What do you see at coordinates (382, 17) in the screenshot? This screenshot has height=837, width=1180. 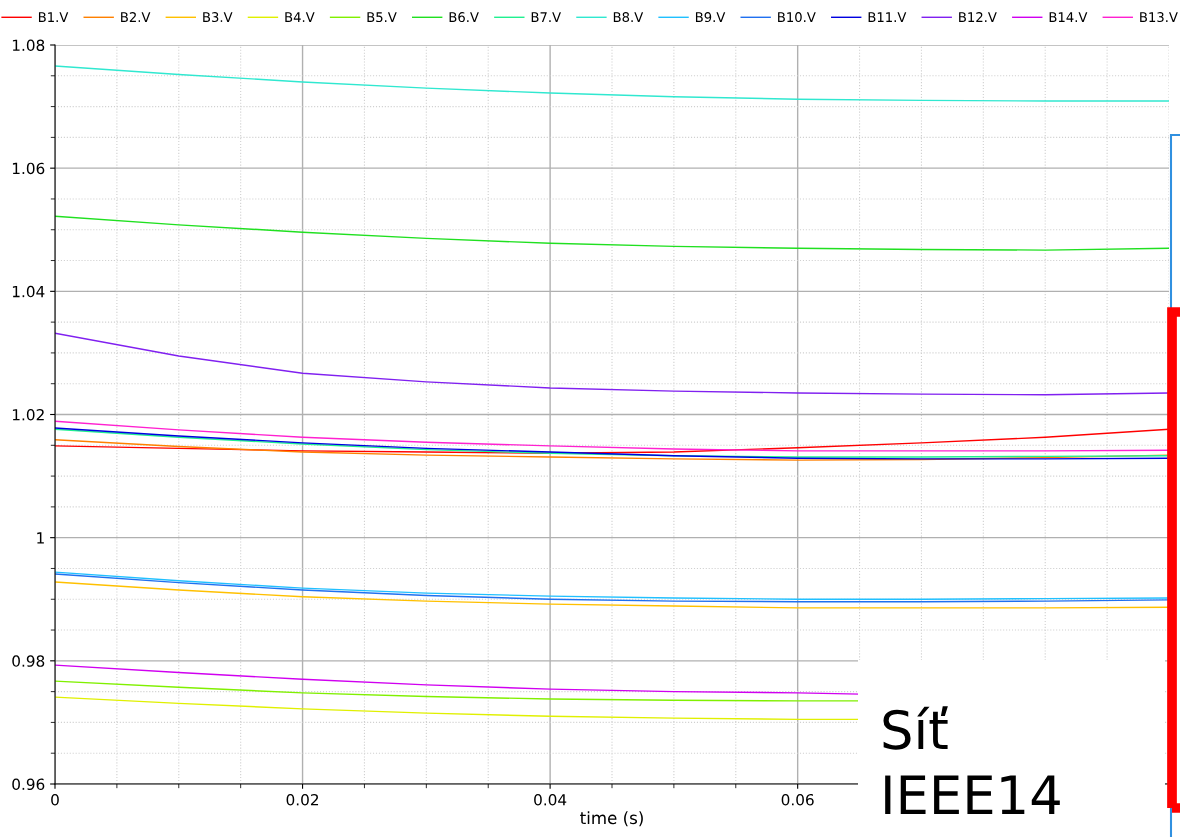 I see `legend-label: B5.V` at bounding box center [382, 17].